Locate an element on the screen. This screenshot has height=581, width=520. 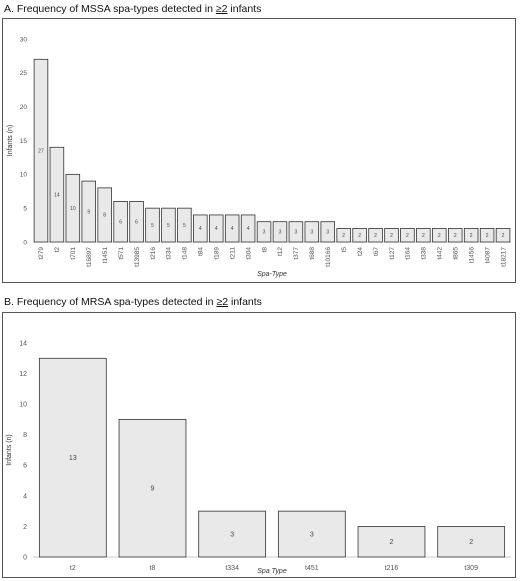
chart-a-title-ge: ≥2 is located at coordinates (221, 9).